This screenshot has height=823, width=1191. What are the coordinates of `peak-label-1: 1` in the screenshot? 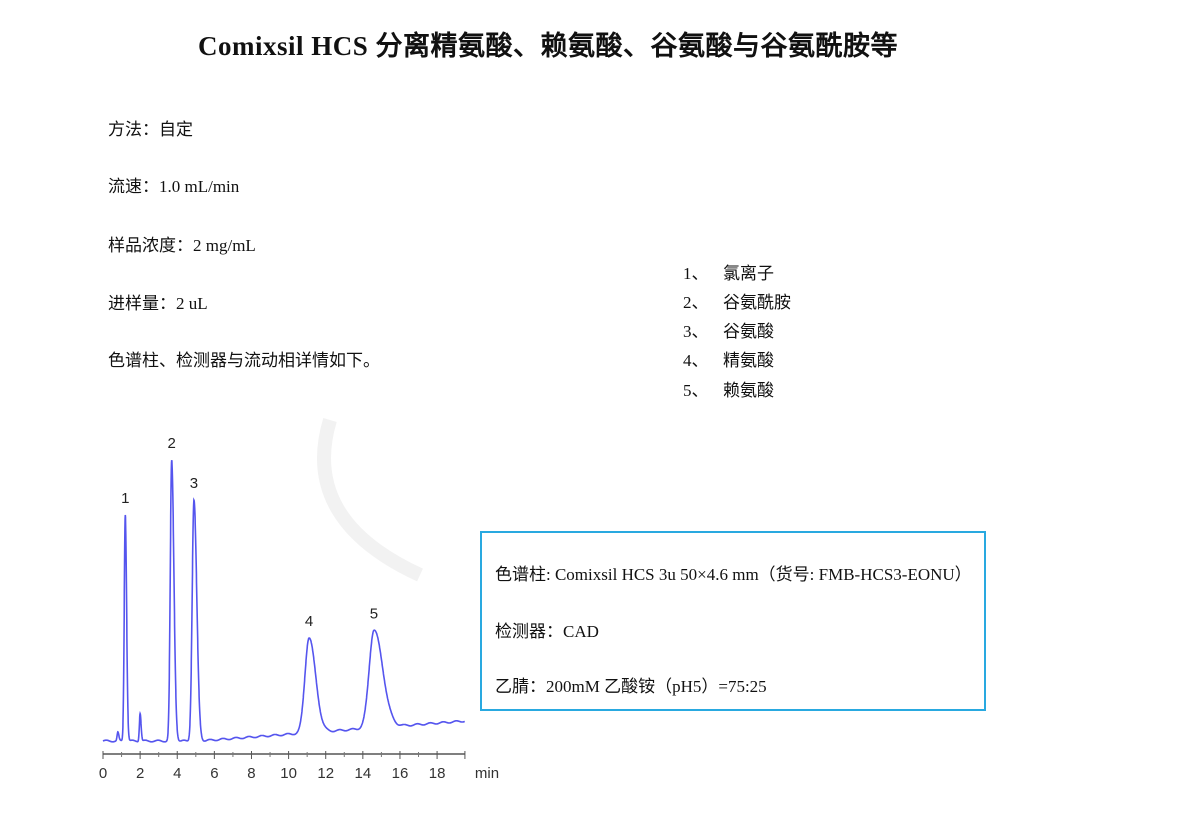 It's located at (125, 498).